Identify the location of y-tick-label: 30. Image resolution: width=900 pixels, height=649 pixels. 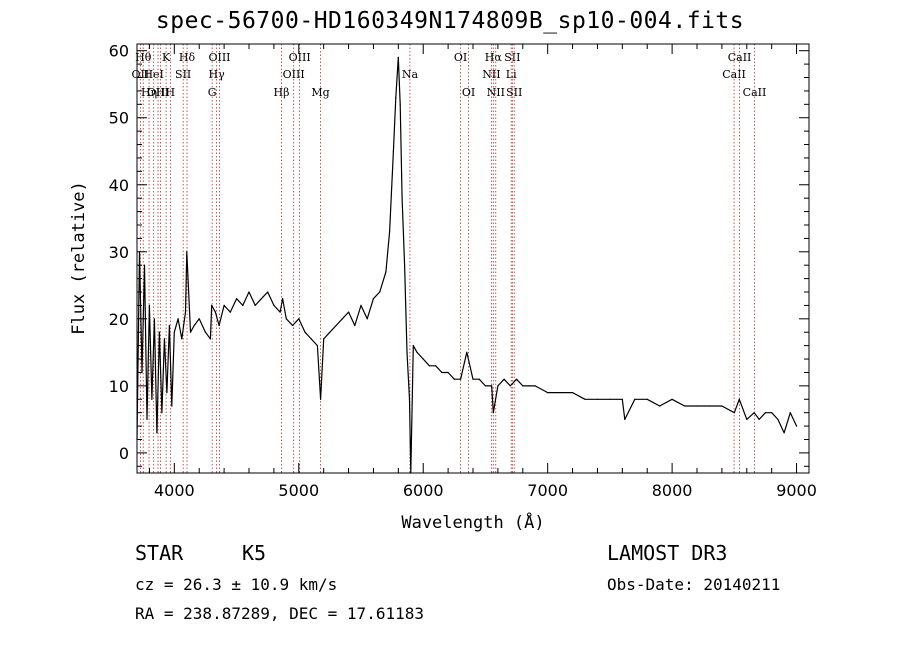
(119, 252).